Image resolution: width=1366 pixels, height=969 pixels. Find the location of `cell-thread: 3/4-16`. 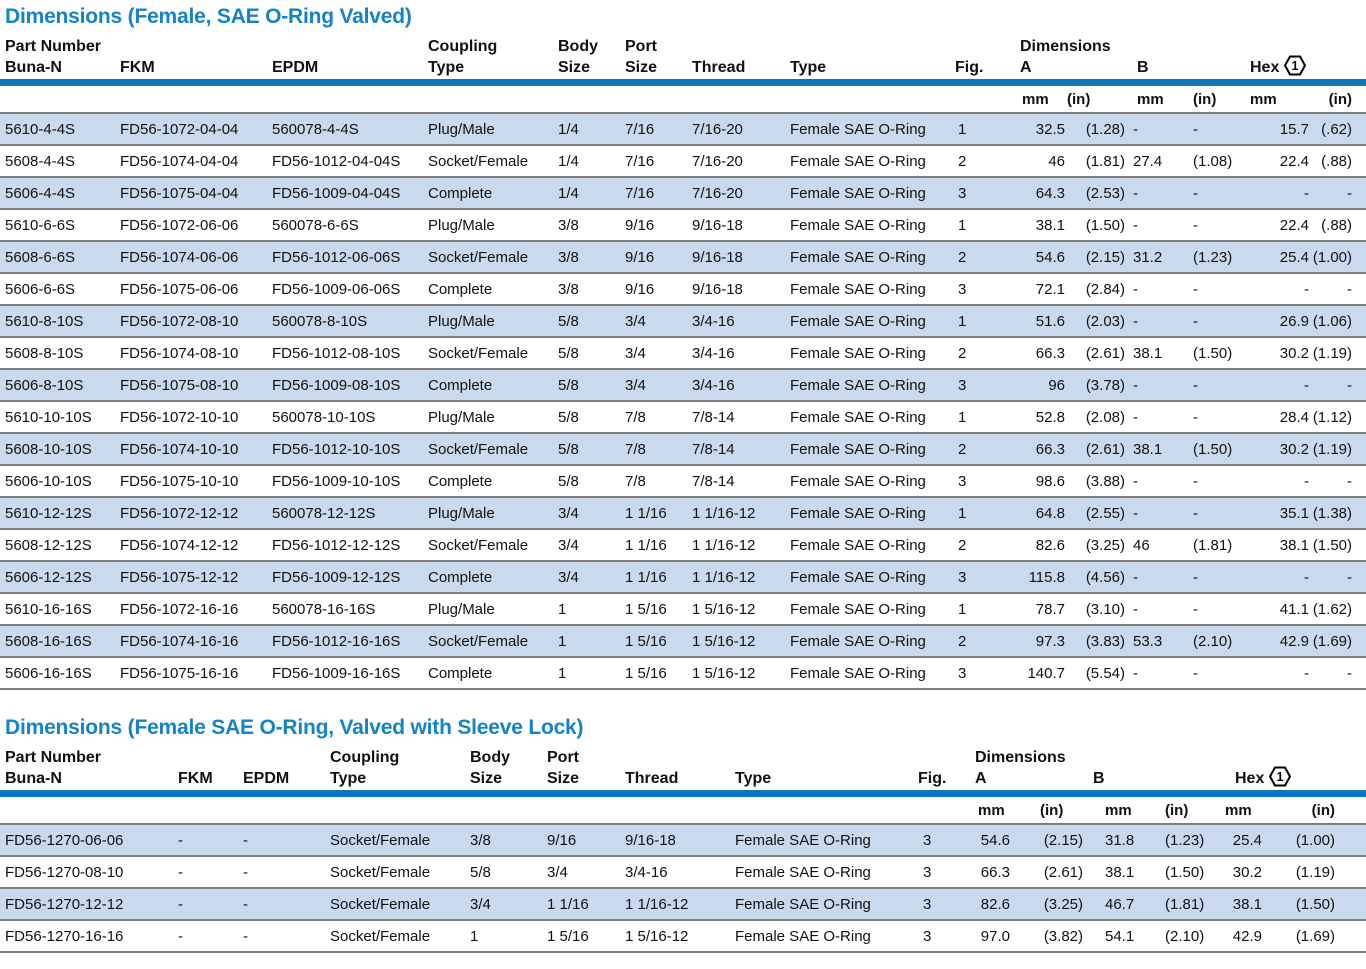

cell-thread: 3/4-16 is located at coordinates (713, 321).